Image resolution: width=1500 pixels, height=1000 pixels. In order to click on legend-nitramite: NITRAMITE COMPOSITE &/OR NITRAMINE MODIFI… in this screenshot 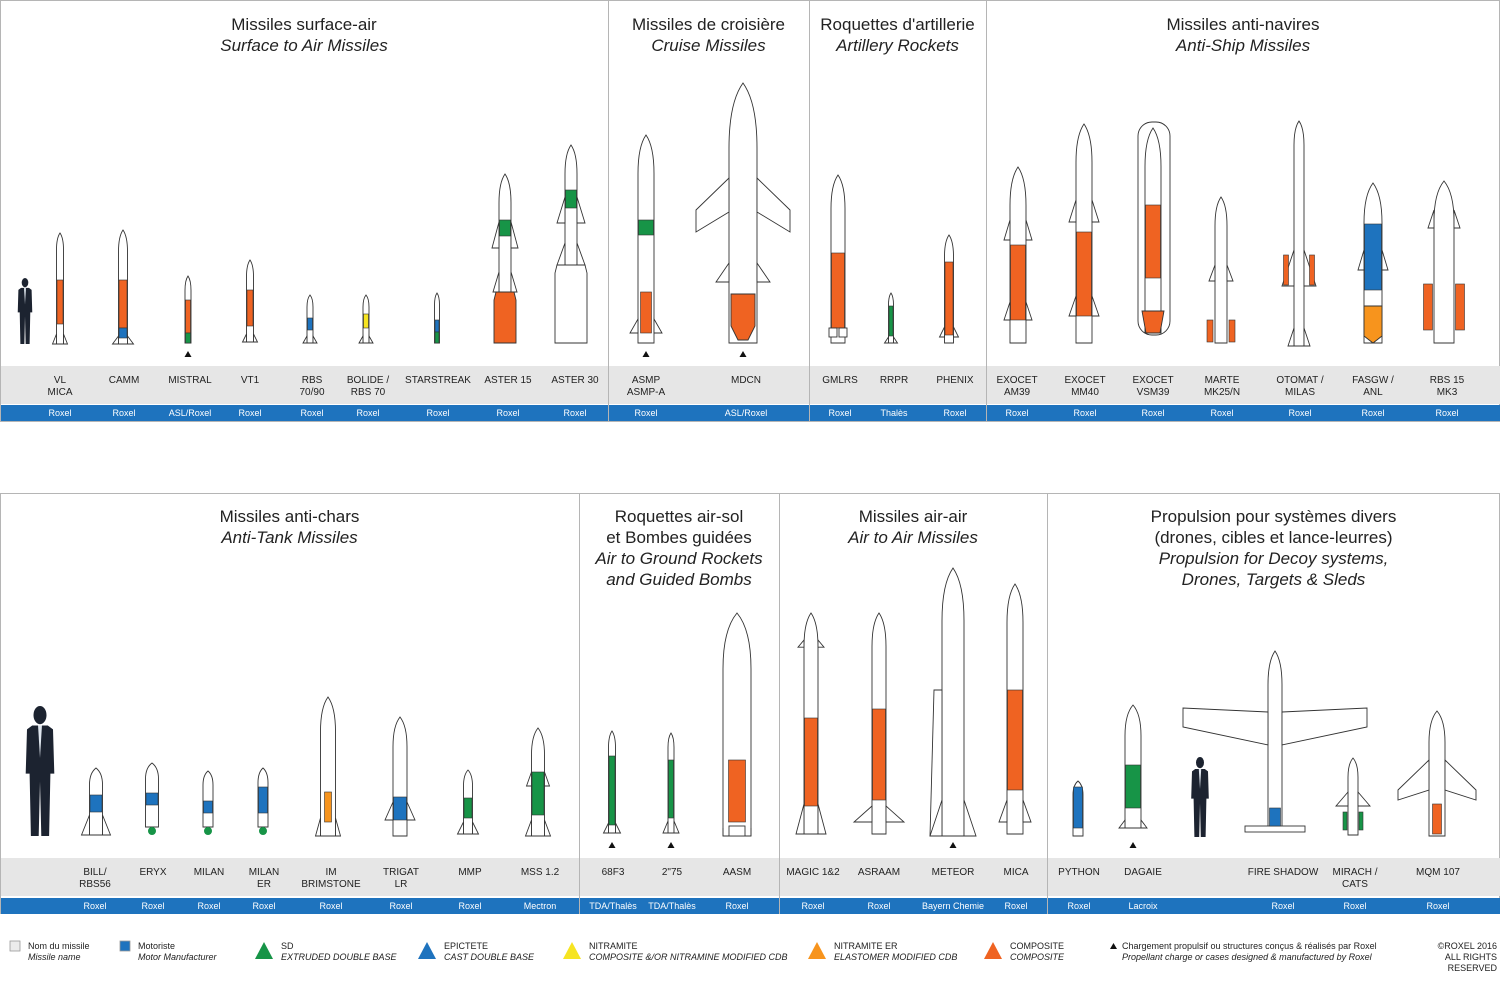, I will do `click(688, 952)`.